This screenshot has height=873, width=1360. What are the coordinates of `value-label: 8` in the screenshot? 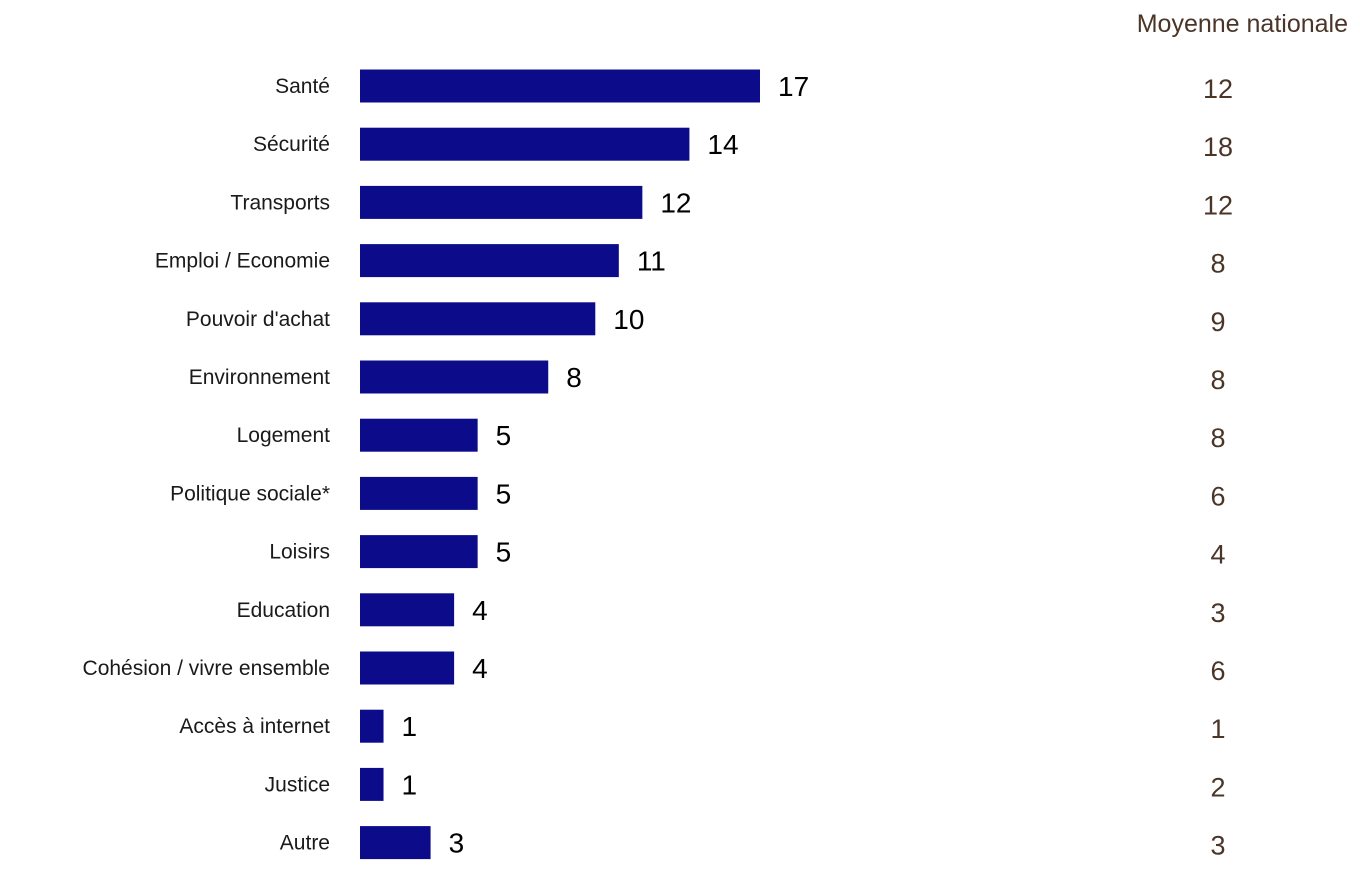 It's located at (574, 377).